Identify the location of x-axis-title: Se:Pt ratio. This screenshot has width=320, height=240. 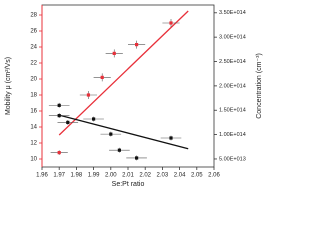
(128, 184).